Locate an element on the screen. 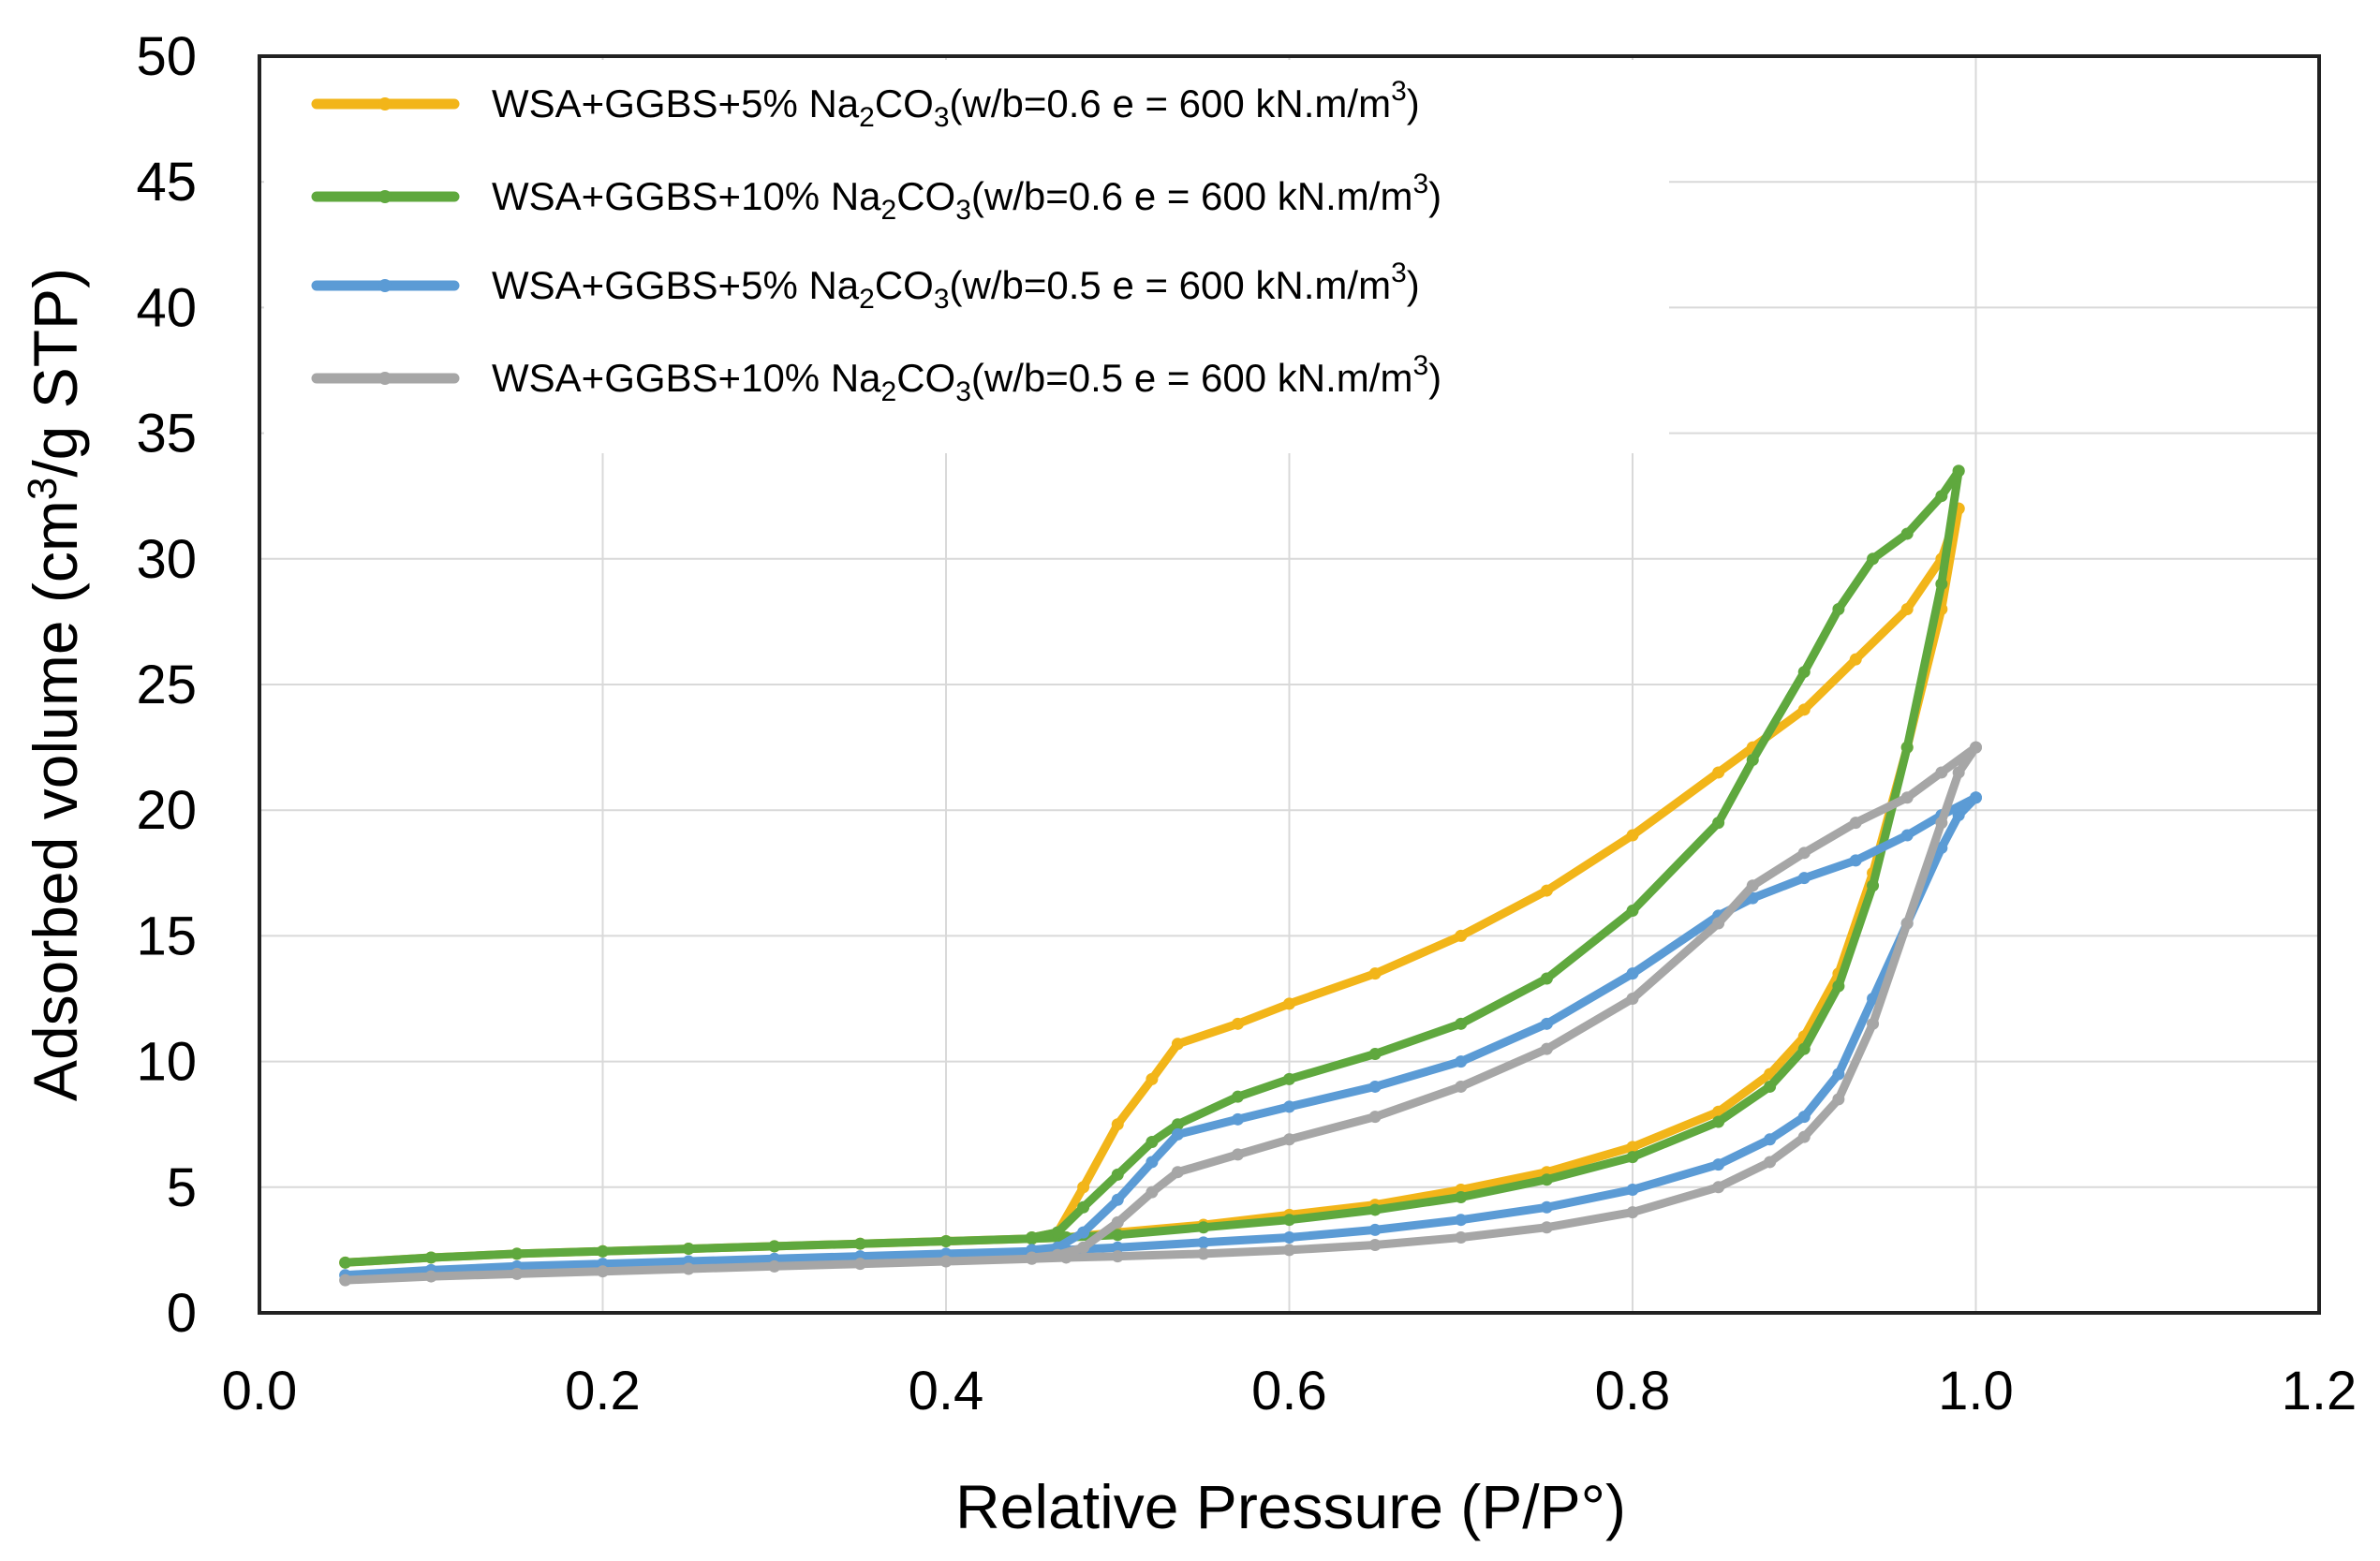 The image size is (2380, 1561). y-tick-label: 45 is located at coordinates (166, 182).